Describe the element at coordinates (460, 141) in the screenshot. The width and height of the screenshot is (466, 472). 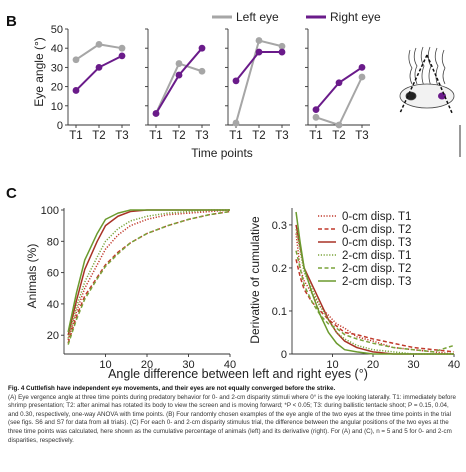
I see `scrollbar-thumb` at that location.